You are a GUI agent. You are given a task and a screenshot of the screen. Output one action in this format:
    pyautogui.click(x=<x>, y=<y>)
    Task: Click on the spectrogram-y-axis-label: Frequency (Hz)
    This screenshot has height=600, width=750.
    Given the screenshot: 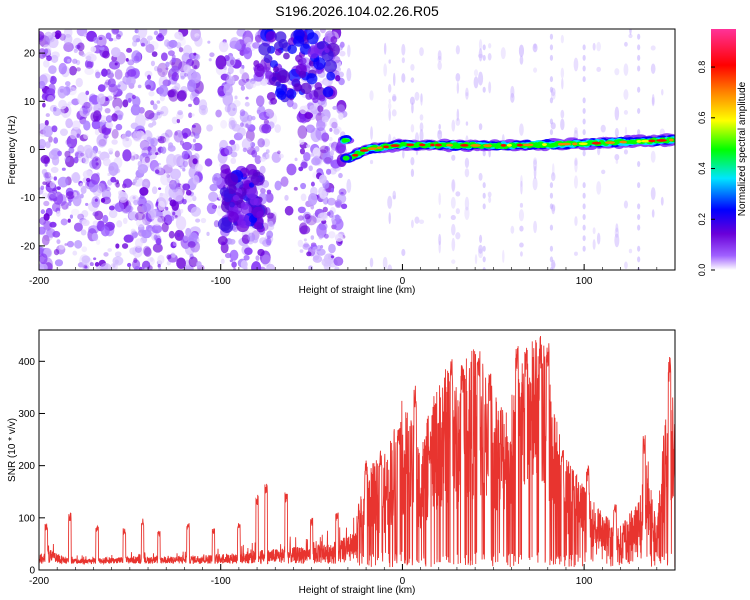 What is the action you would take?
    pyautogui.click(x=12, y=150)
    